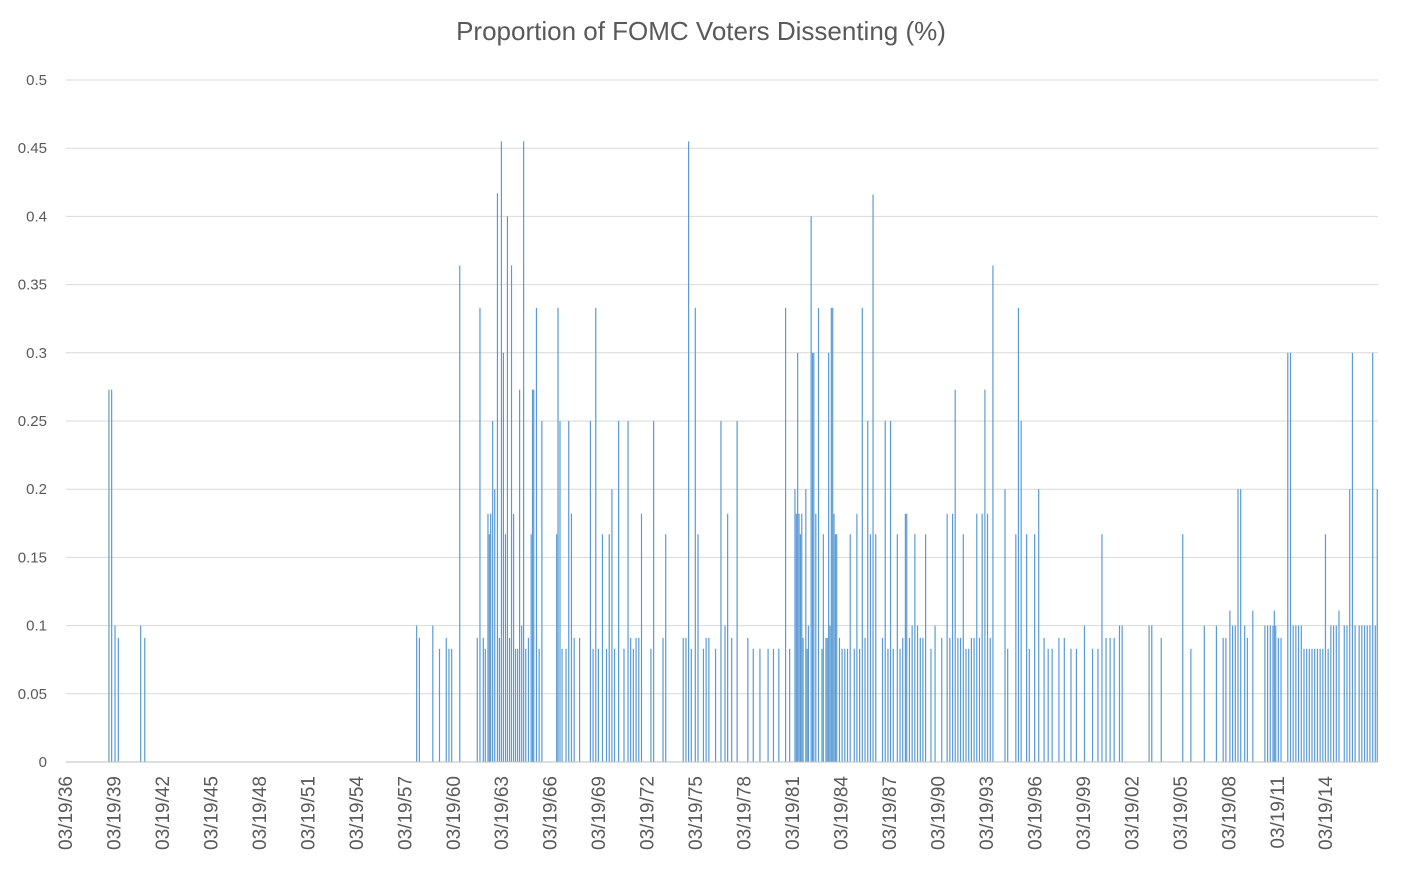 This screenshot has width=1402, height=887. What do you see at coordinates (36, 80) in the screenshot?
I see `y-tick-label: 0.5` at bounding box center [36, 80].